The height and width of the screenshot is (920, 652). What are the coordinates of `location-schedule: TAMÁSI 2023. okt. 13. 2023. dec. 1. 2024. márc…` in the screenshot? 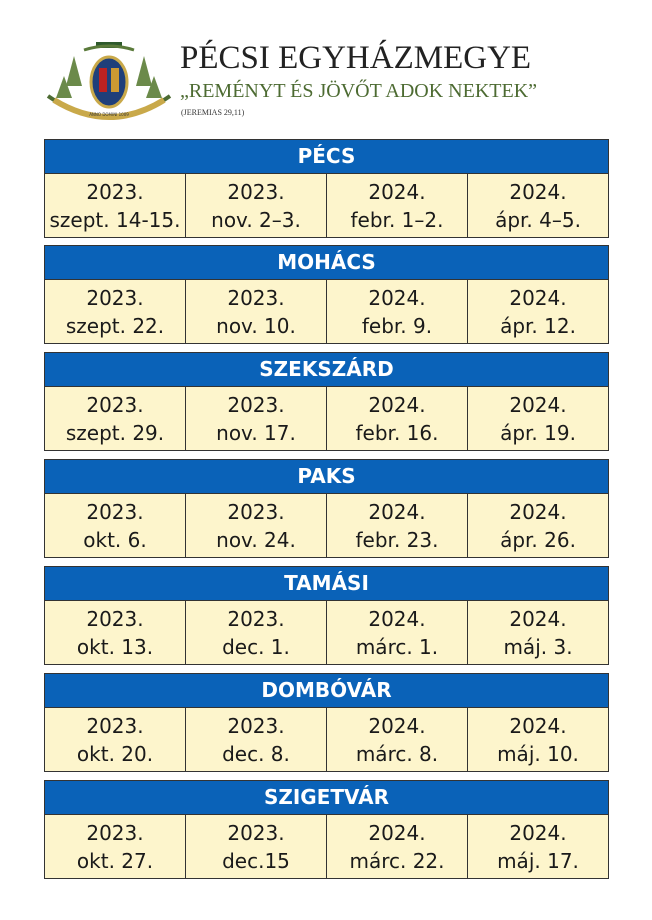 It's located at (326, 615).